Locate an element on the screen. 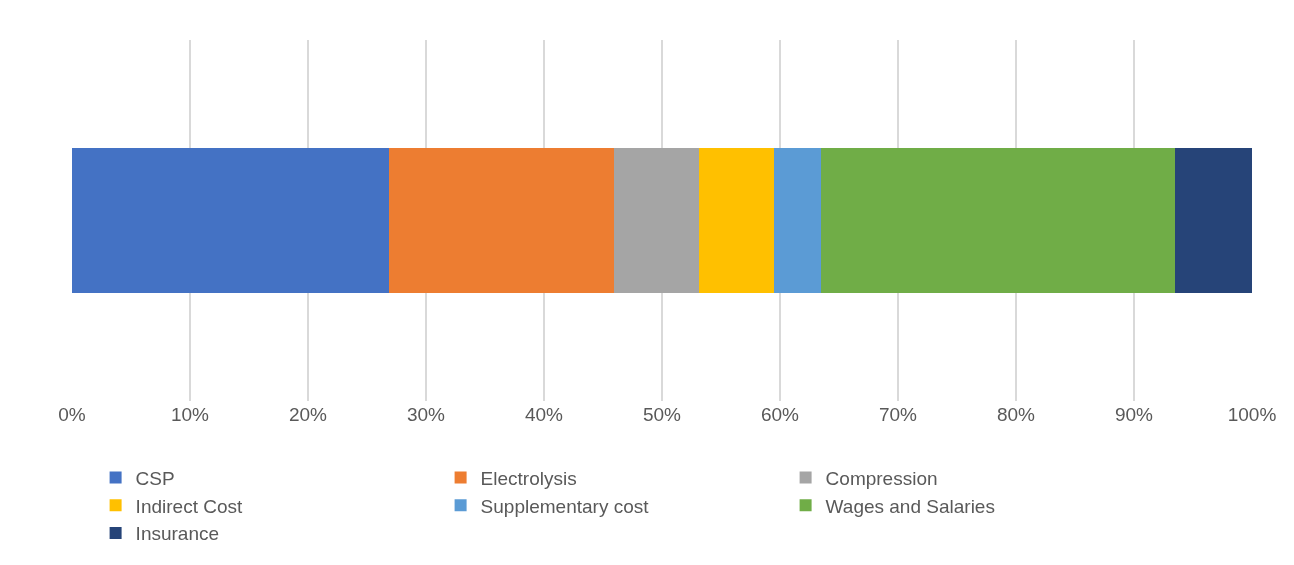 The height and width of the screenshot is (565, 1294). x-tick-label: 40% is located at coordinates (544, 414).